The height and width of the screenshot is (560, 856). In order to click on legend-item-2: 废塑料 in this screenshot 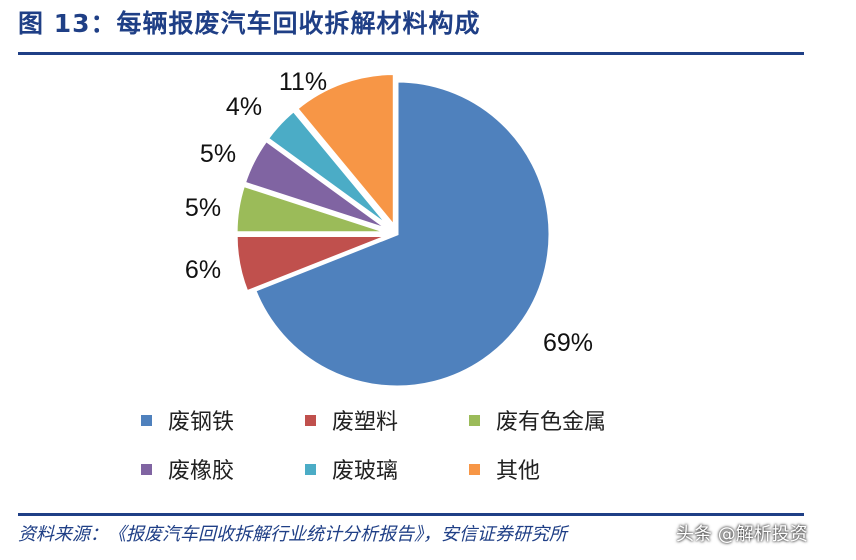, I will do `click(351, 420)`.